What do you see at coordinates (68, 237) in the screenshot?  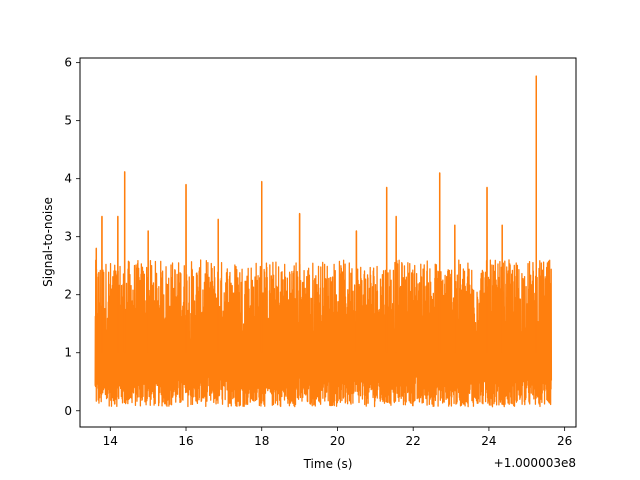 I see `y-tick-label: 3` at bounding box center [68, 237].